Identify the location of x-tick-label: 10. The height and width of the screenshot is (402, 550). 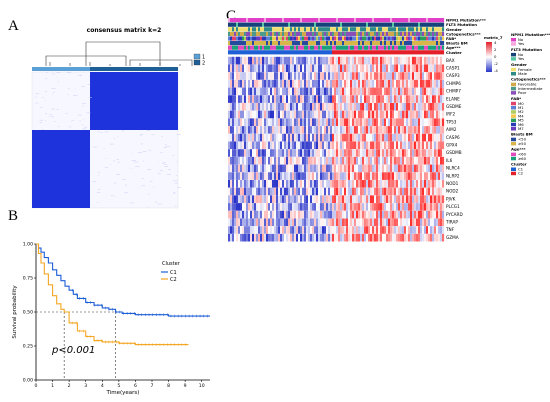
(202, 386).